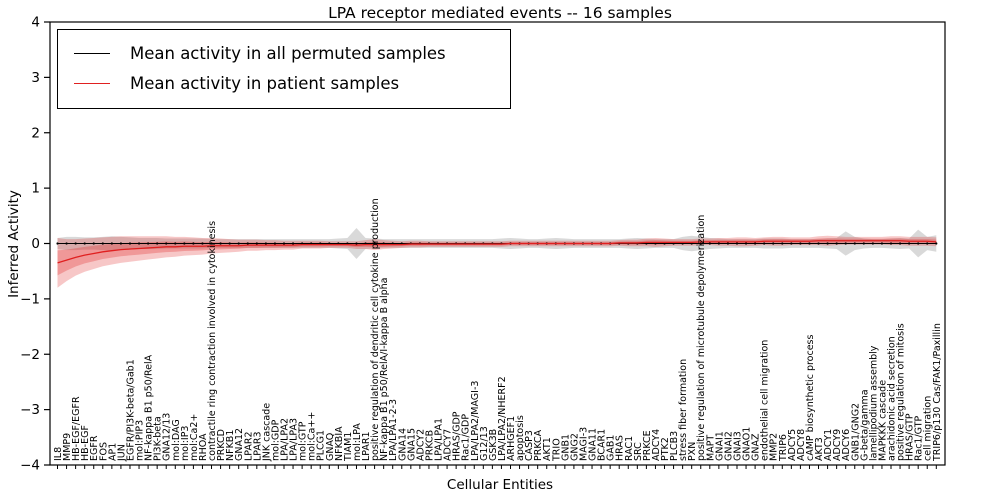  Describe the element at coordinates (275, 440) in the screenshot. I see `x-tick-label: mol:GDP` at that location.